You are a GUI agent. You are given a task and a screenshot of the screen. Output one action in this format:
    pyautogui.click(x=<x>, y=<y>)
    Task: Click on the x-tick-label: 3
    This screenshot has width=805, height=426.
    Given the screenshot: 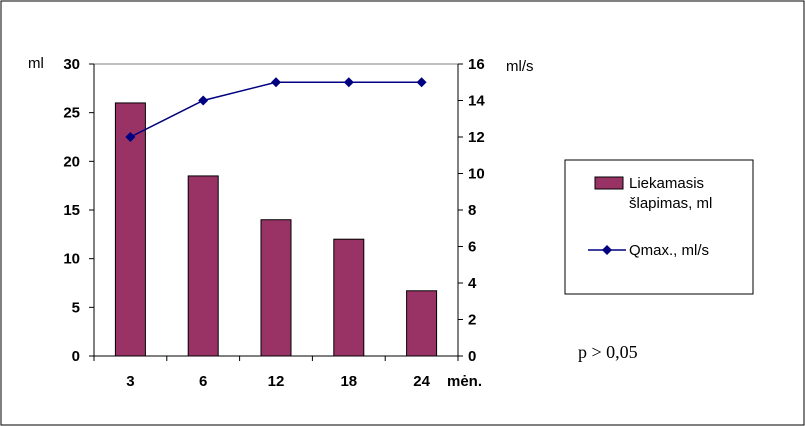 What is the action you would take?
    pyautogui.click(x=130, y=381)
    